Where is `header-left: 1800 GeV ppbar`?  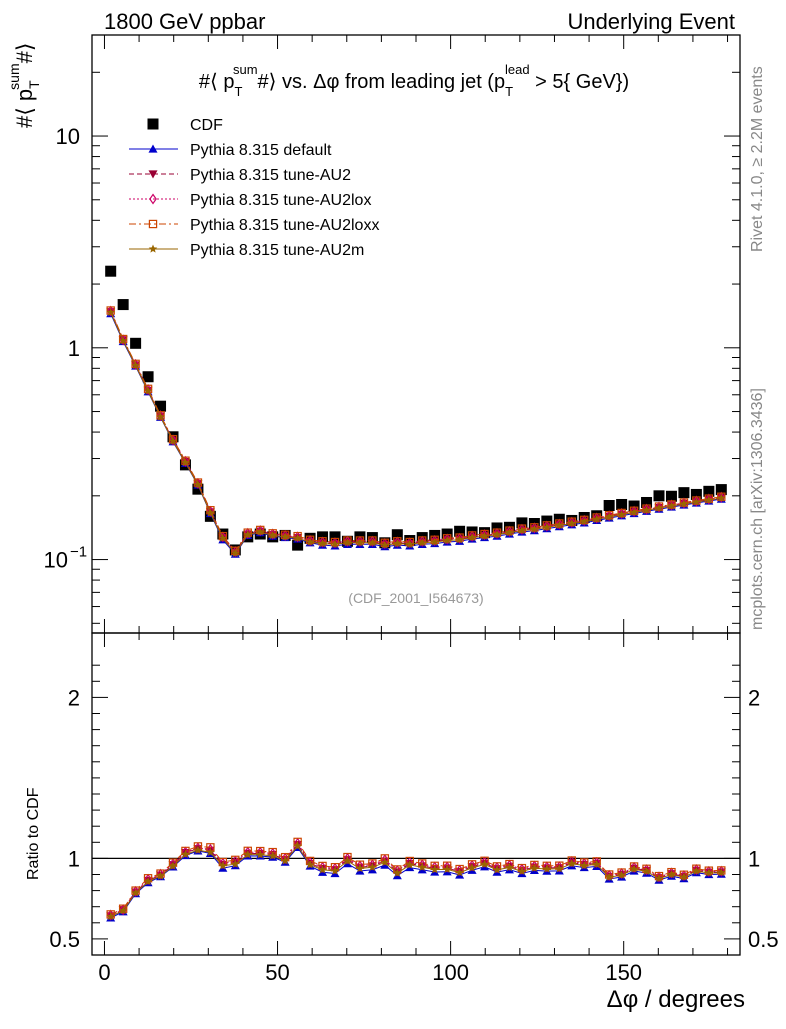 header-left: 1800 GeV ppbar is located at coordinates (184, 21).